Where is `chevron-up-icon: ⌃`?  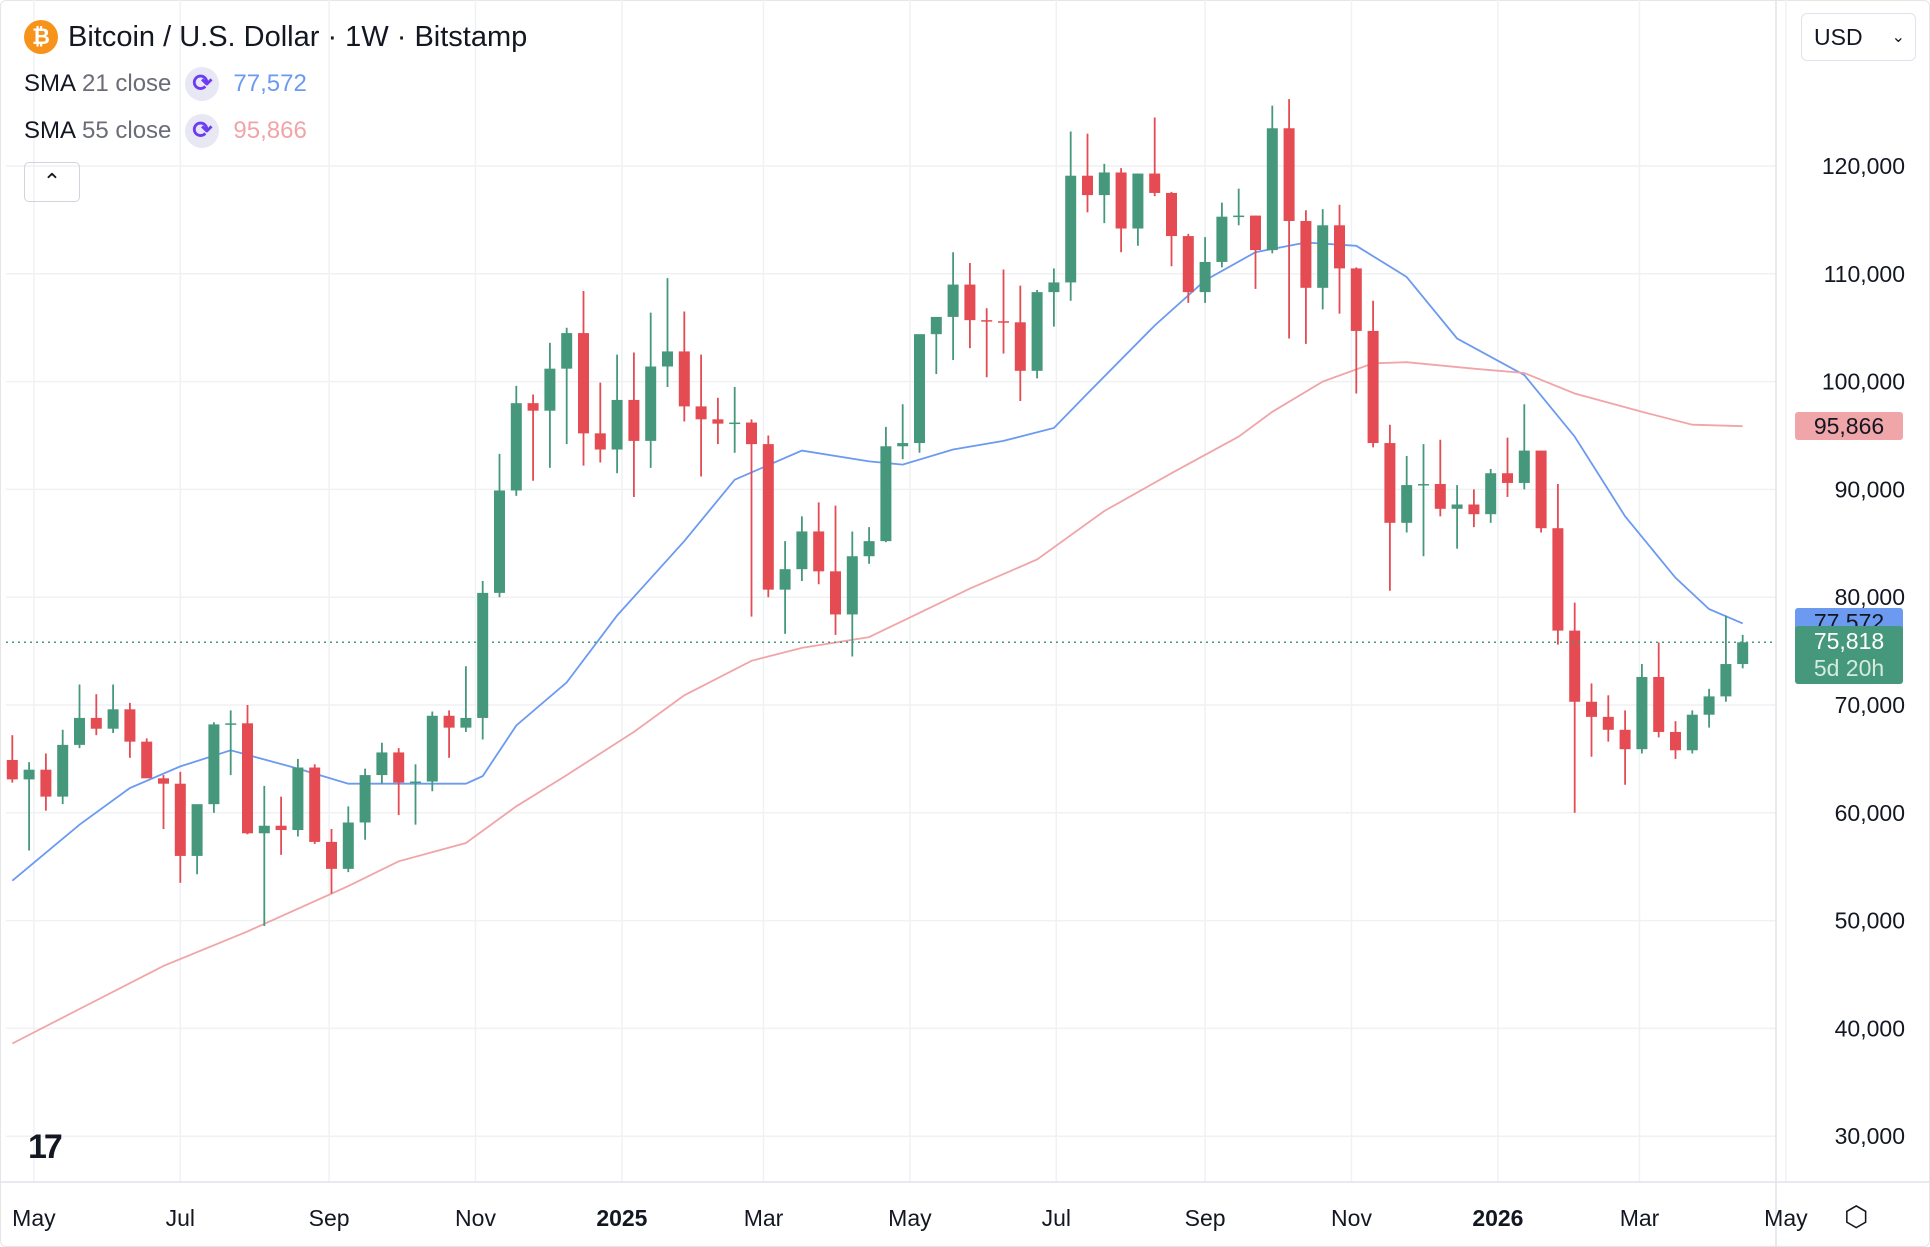 chevron-up-icon: ⌃ is located at coordinates (52, 181).